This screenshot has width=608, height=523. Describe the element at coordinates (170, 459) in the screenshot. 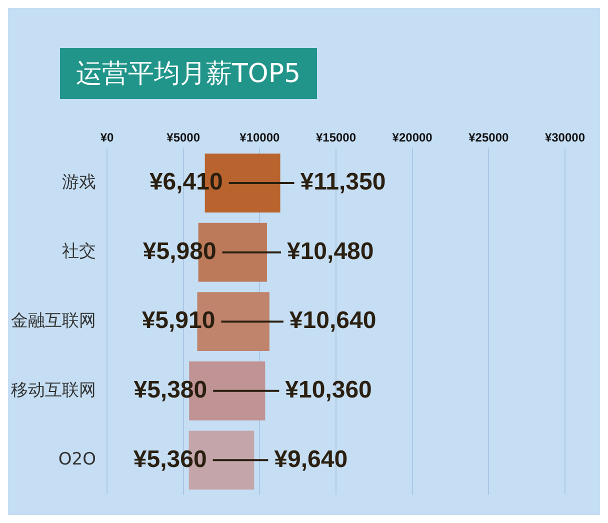

I see `annotation: ¥5,360` at that location.